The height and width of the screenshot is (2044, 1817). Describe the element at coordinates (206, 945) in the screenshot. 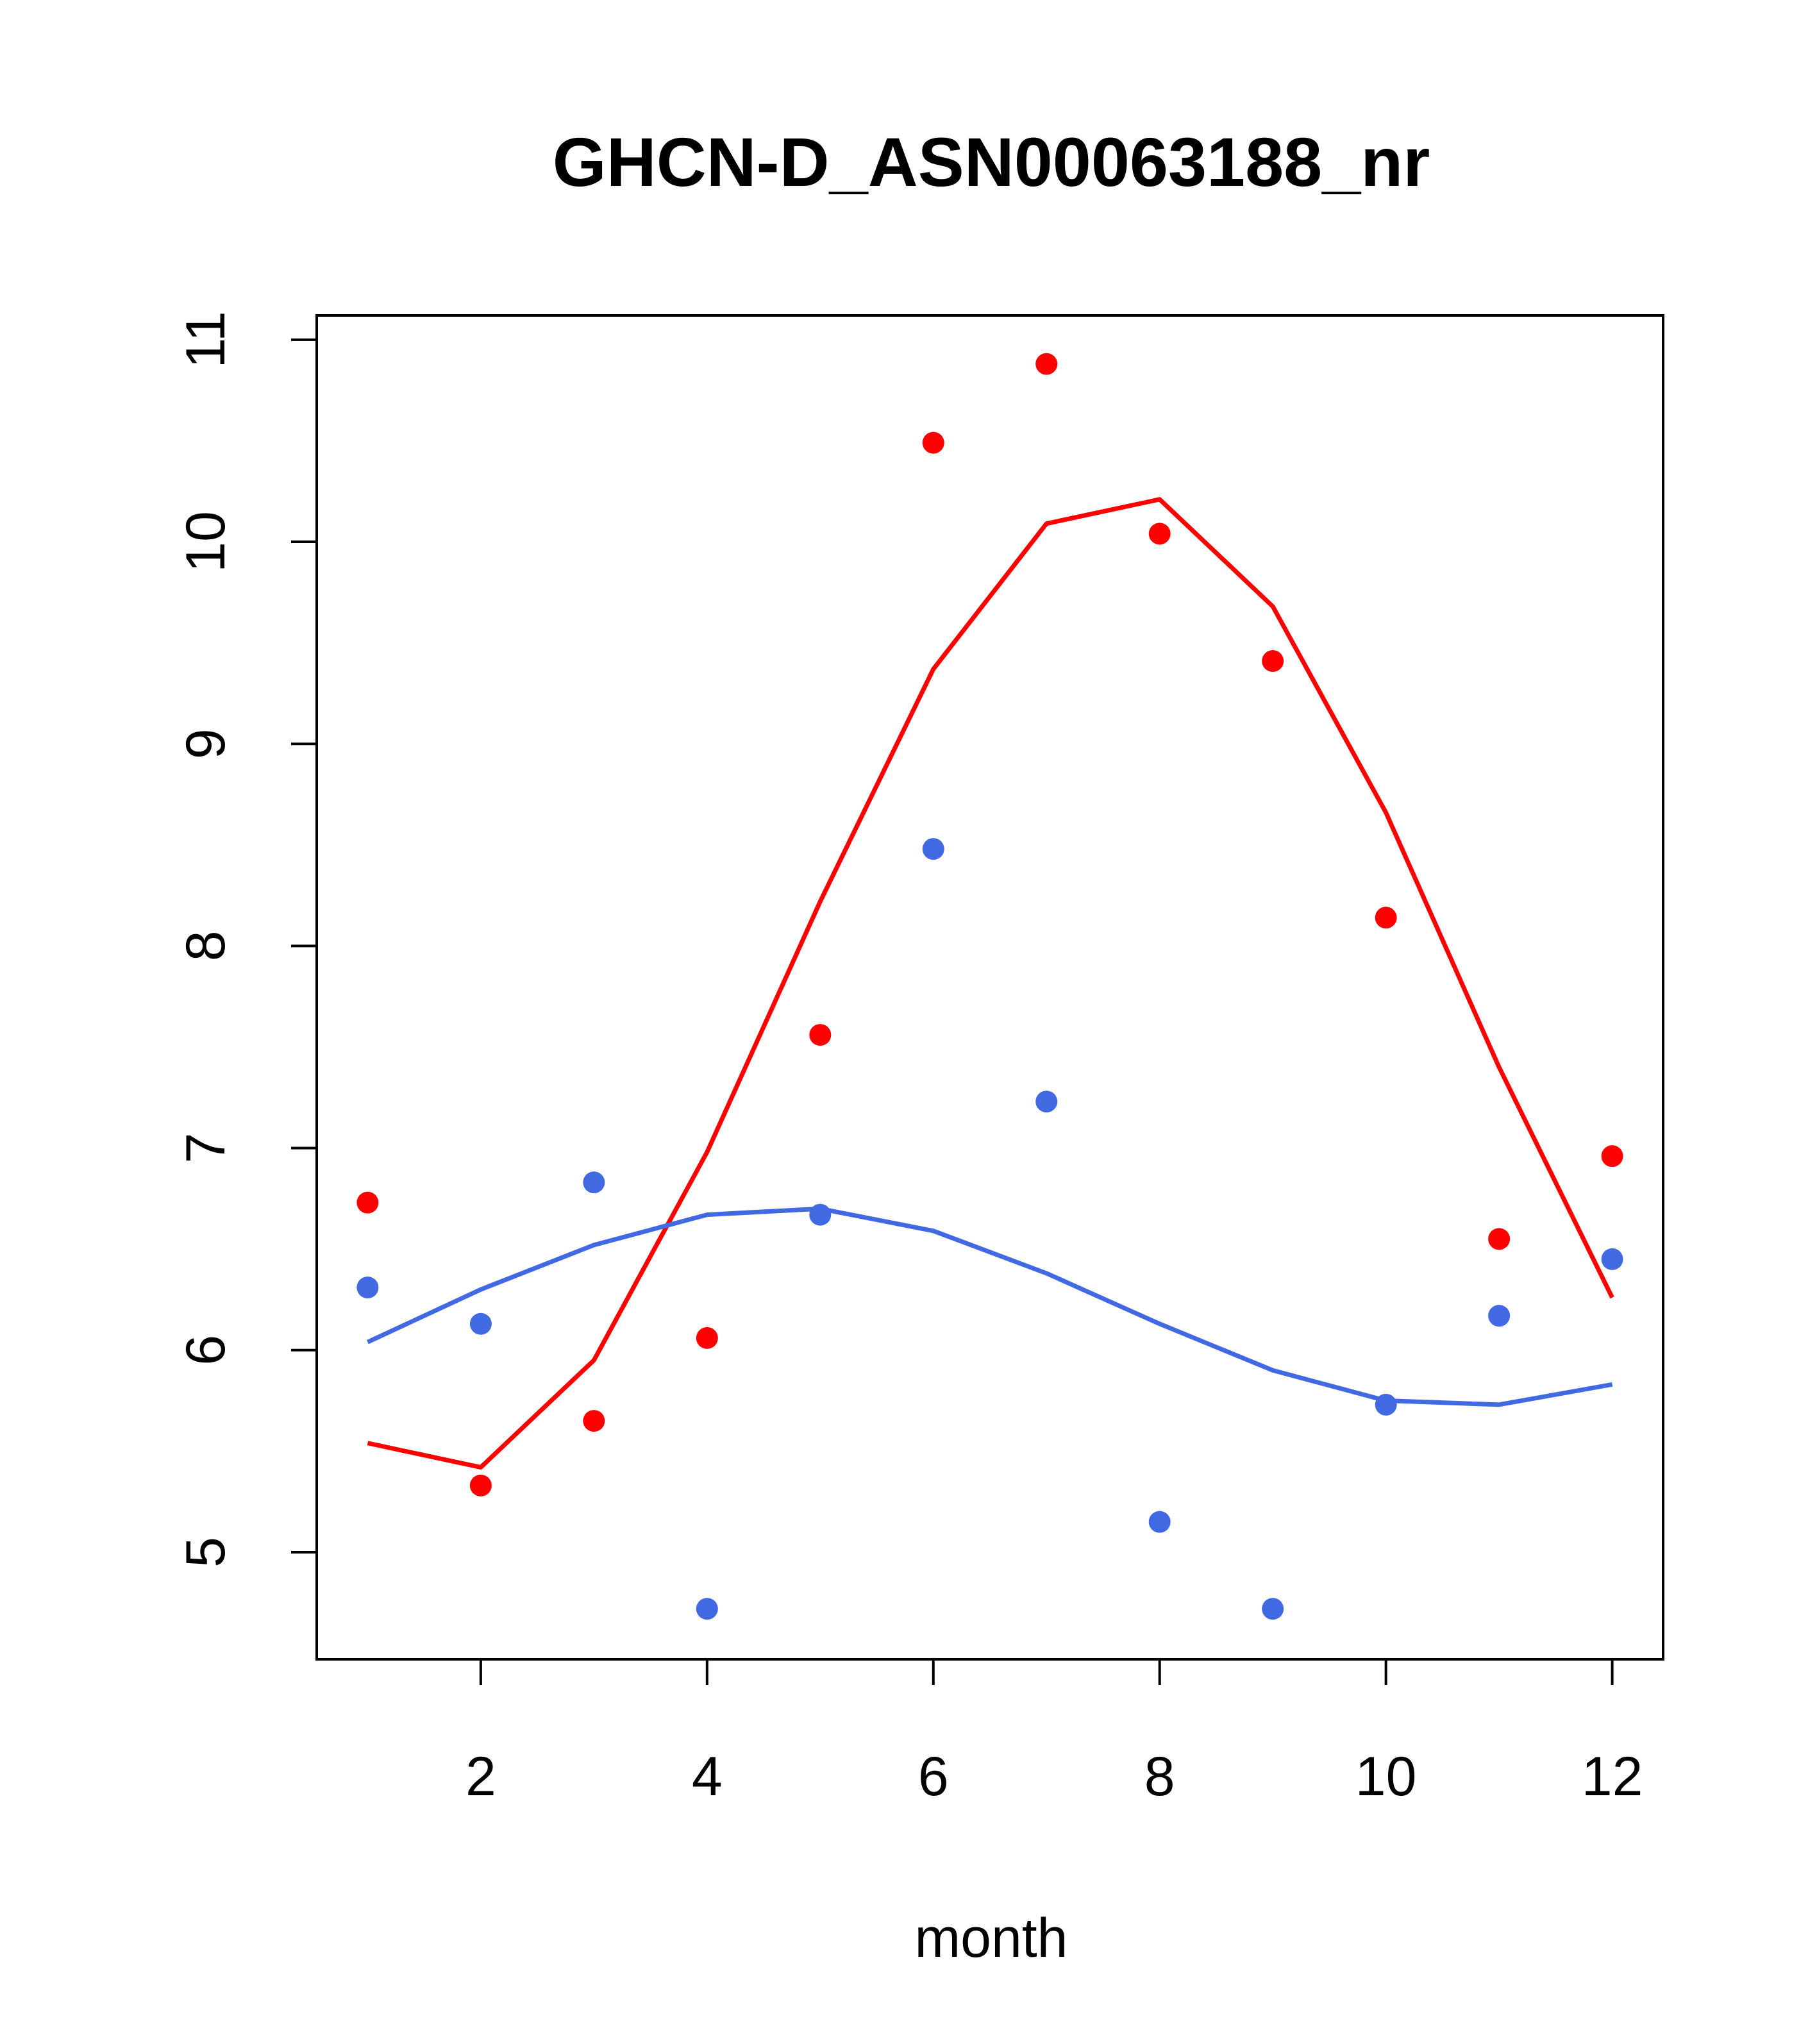

I see `y-tick-label: 8` at that location.